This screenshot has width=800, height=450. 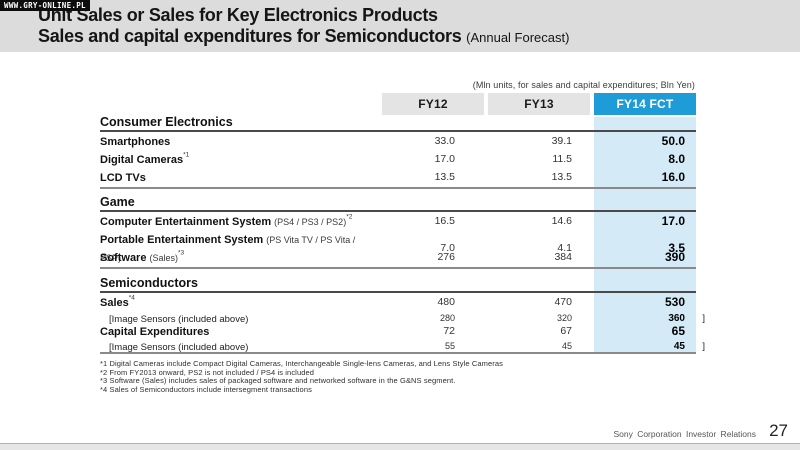 I want to click on value-fy12: 276, so click(x=446, y=257).